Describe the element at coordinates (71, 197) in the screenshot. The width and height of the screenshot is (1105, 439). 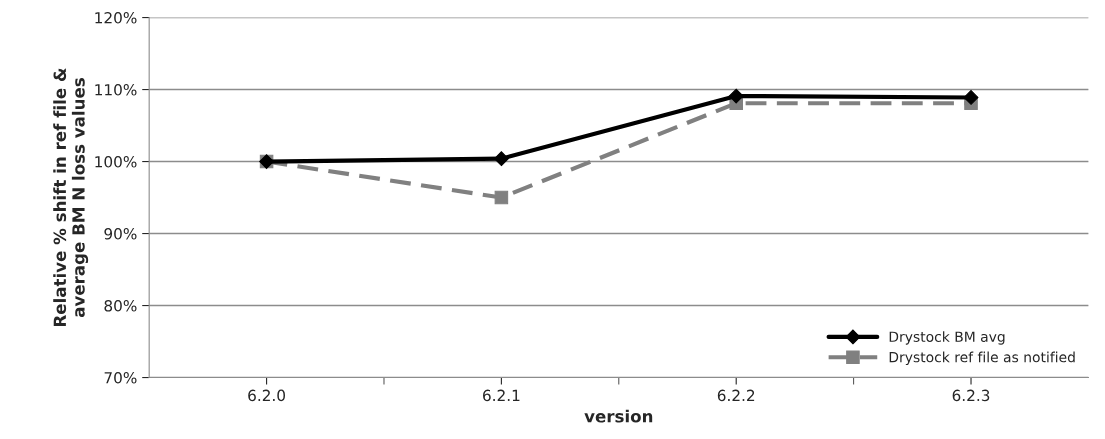
I see `y-axis-title: Relative % shift in ref file & average BM N loss values` at that location.